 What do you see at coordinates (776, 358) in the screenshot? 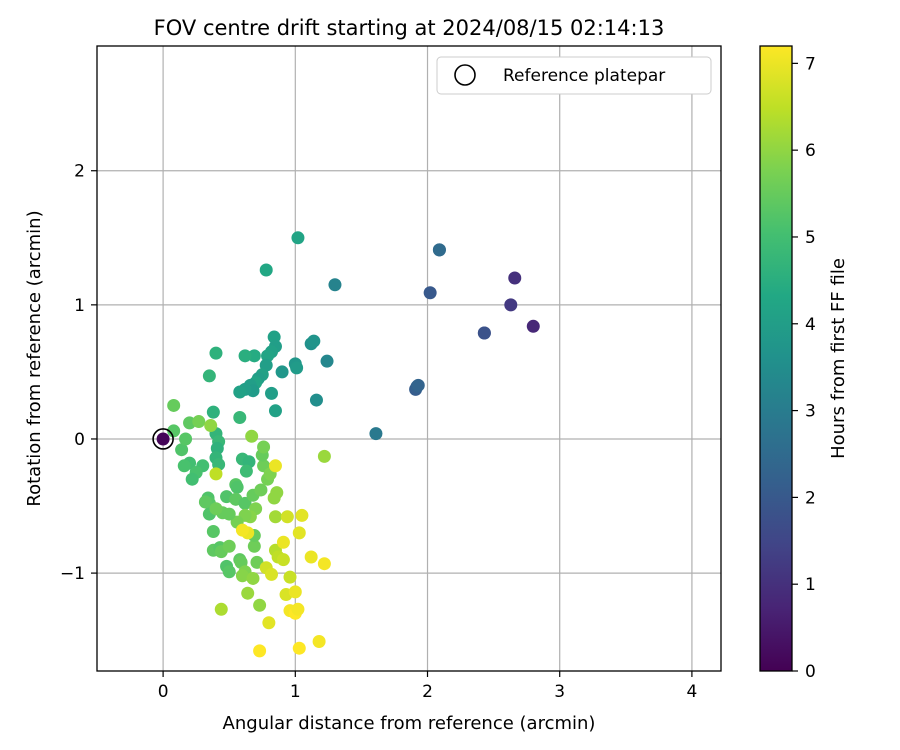
I see `colorbar-gradient` at bounding box center [776, 358].